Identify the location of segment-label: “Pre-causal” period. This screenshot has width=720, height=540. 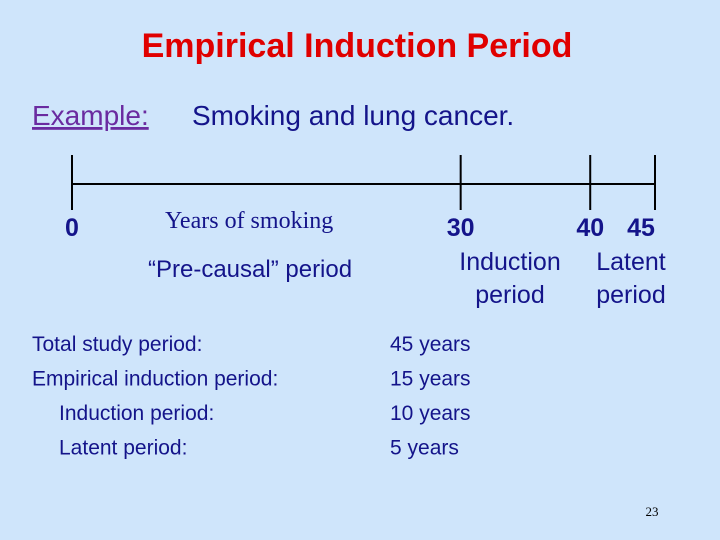
(250, 269).